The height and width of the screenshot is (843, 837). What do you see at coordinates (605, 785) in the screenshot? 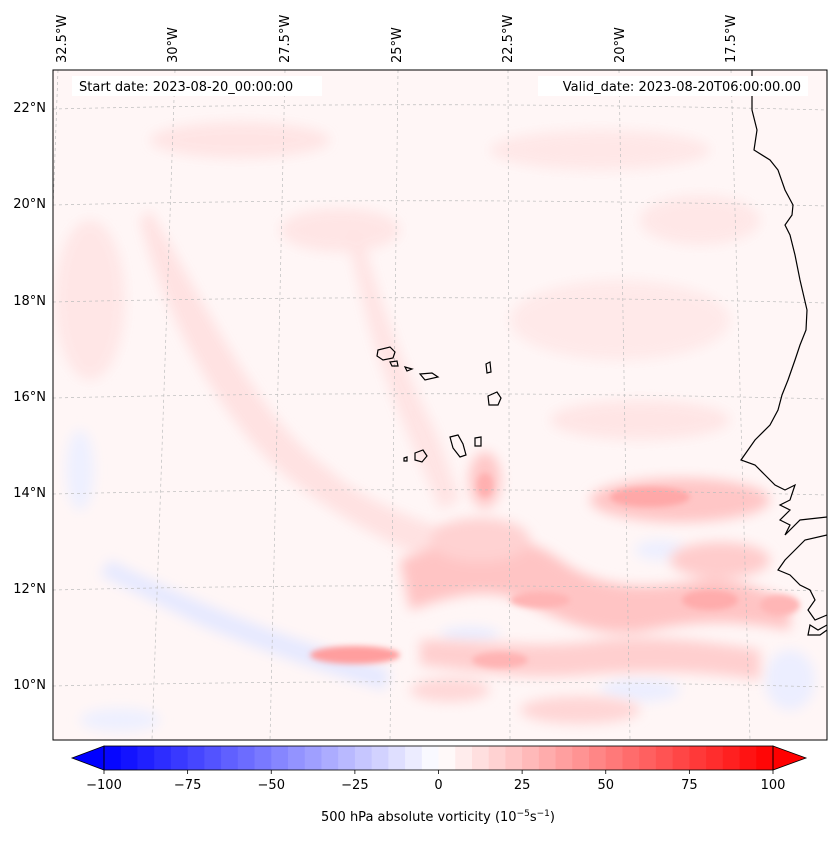
I see `colorbar-tick-label: 50` at bounding box center [605, 785].